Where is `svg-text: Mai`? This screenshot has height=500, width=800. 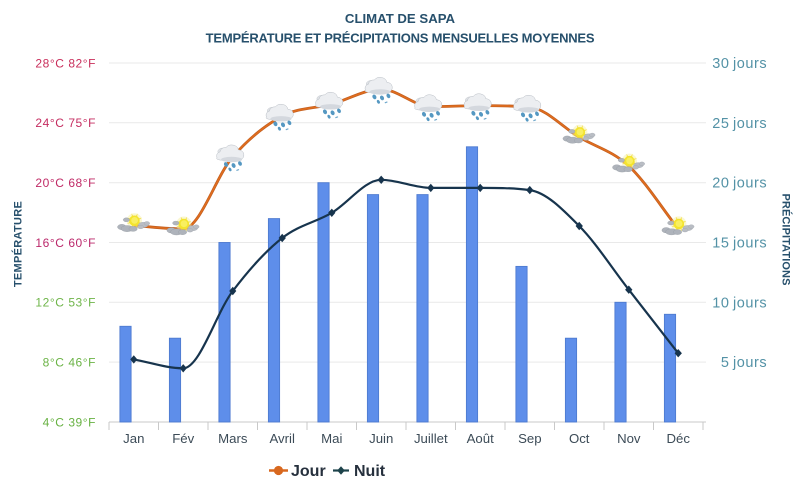 svg-text: Mai is located at coordinates (331, 438).